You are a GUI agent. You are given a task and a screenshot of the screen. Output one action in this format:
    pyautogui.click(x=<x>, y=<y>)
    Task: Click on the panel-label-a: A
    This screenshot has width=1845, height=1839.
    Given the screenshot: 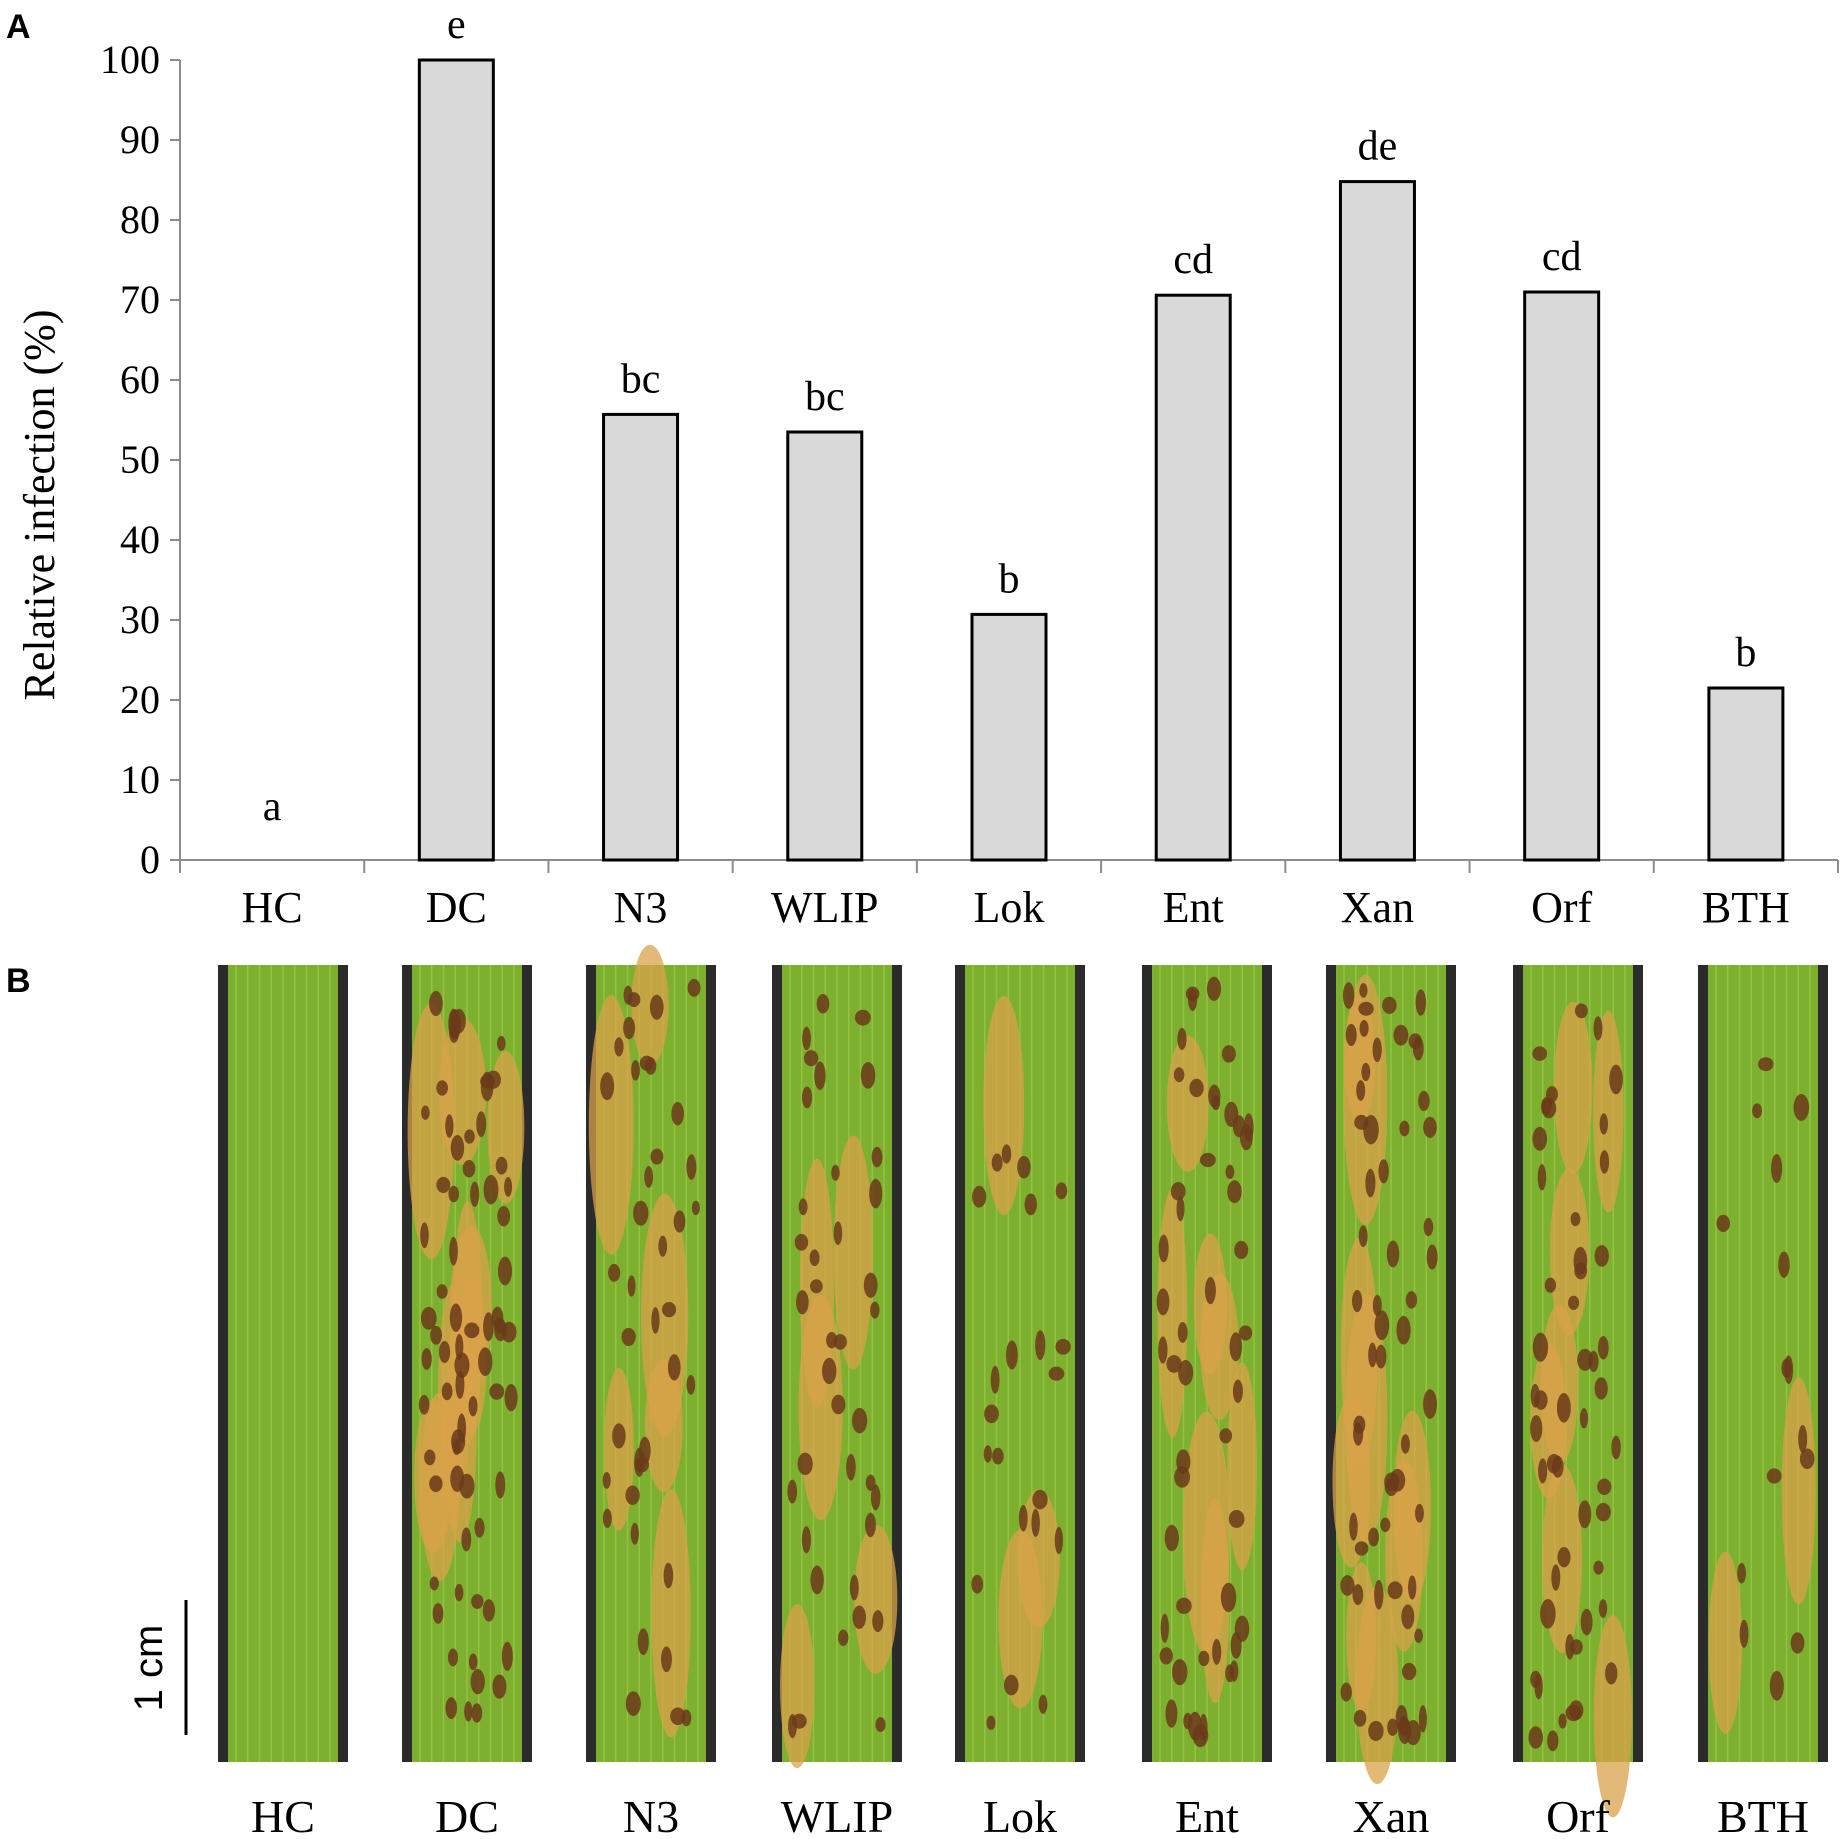 What is the action you would take?
    pyautogui.click(x=18, y=27)
    